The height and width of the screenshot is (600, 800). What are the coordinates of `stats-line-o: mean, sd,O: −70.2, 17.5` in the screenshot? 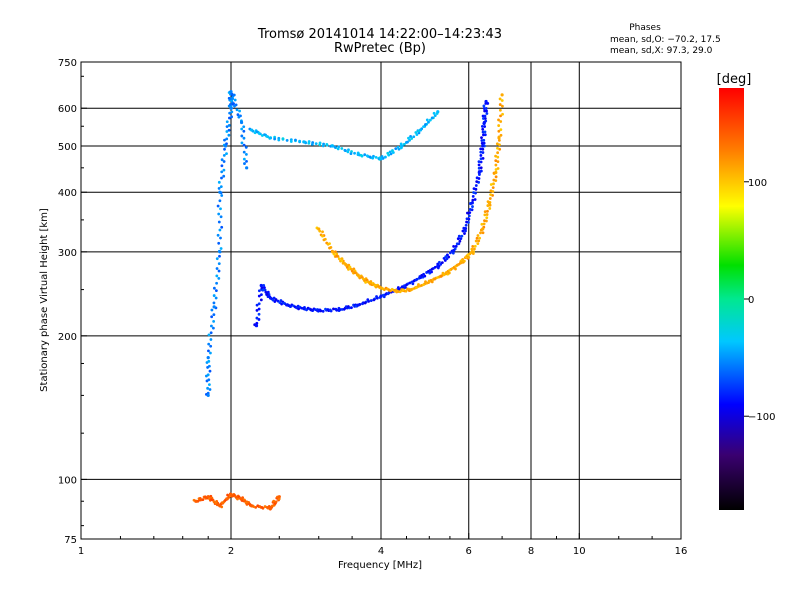 It's located at (665, 40).